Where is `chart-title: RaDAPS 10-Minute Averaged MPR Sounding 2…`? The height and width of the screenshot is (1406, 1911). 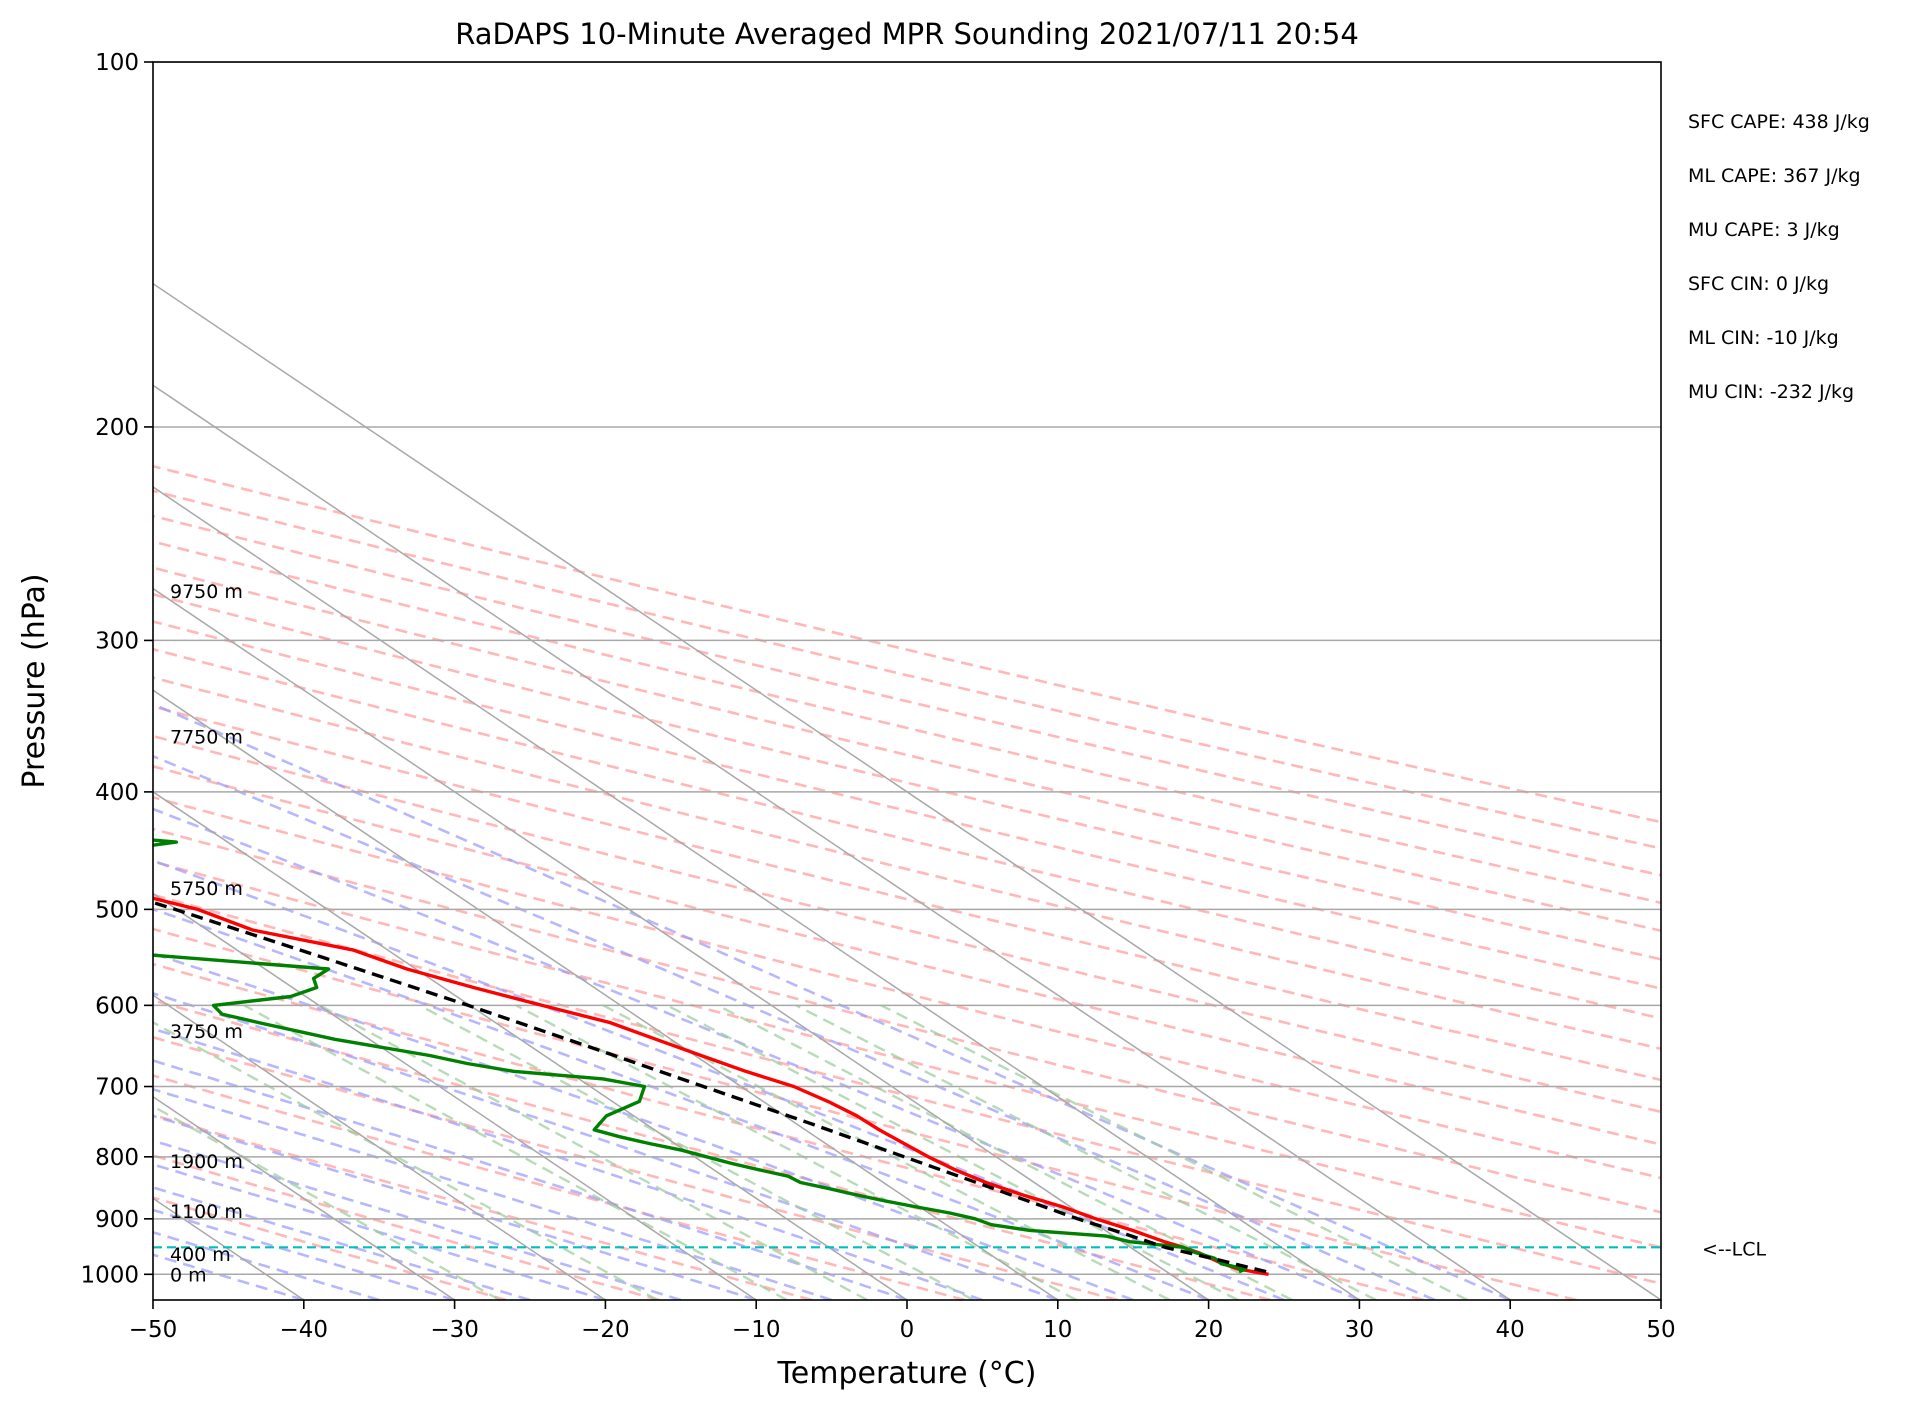 chart-title: RaDAPS 10-Minute Averaged MPR Sounding 2… is located at coordinates (907, 34).